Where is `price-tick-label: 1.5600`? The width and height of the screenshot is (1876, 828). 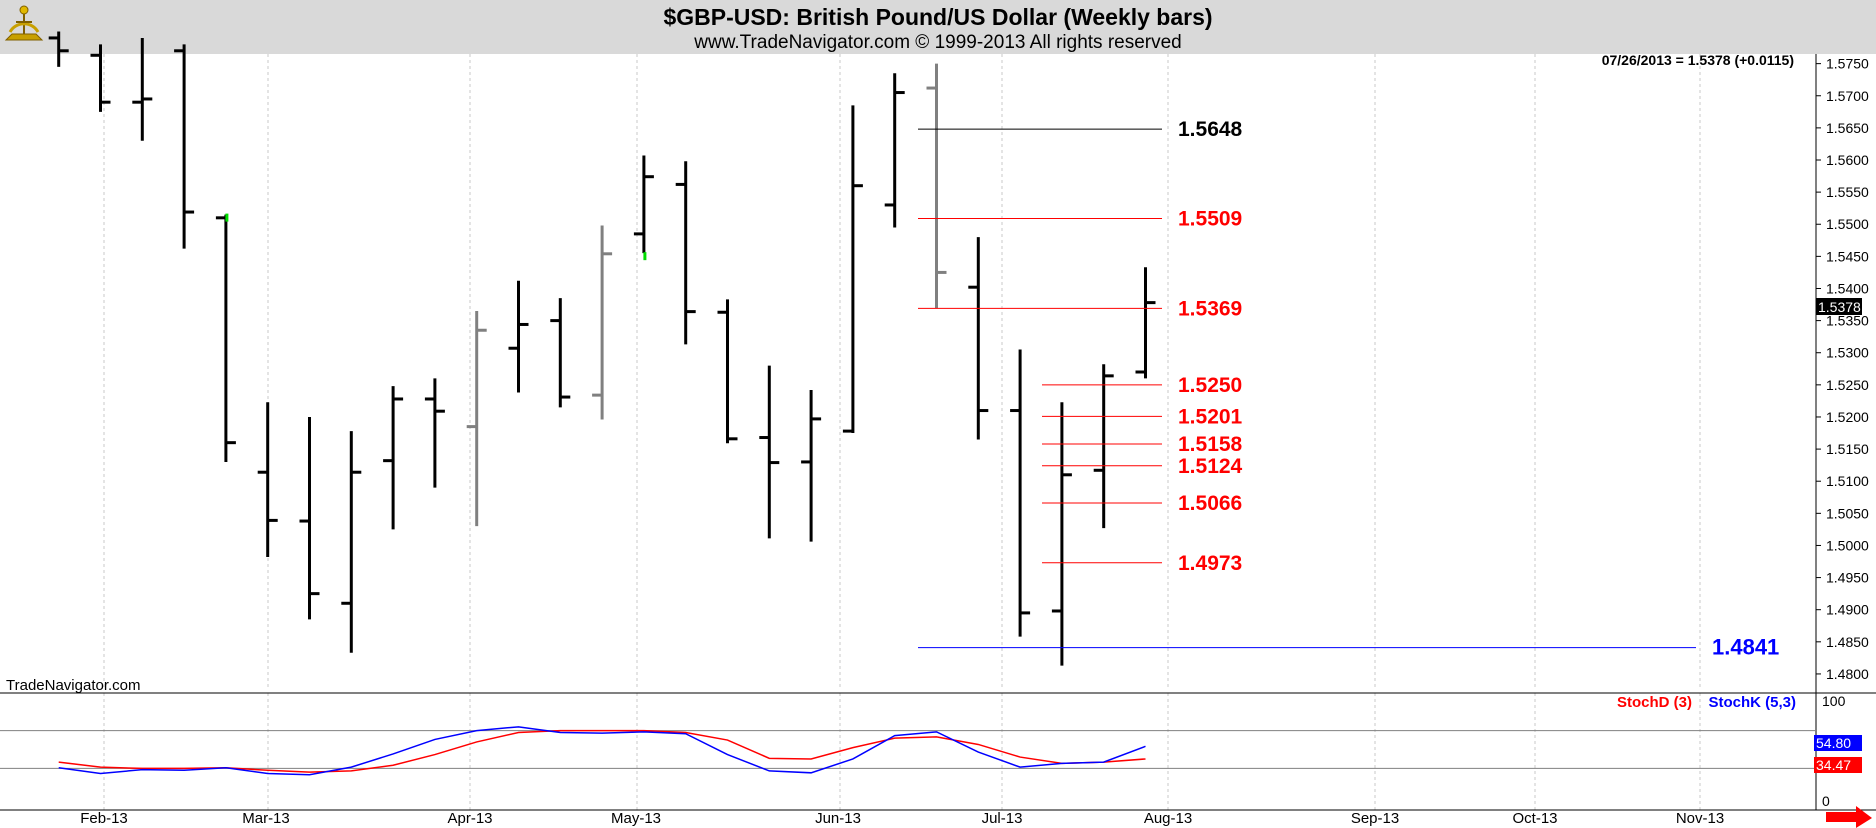 price-tick-label: 1.5600 is located at coordinates (1847, 160).